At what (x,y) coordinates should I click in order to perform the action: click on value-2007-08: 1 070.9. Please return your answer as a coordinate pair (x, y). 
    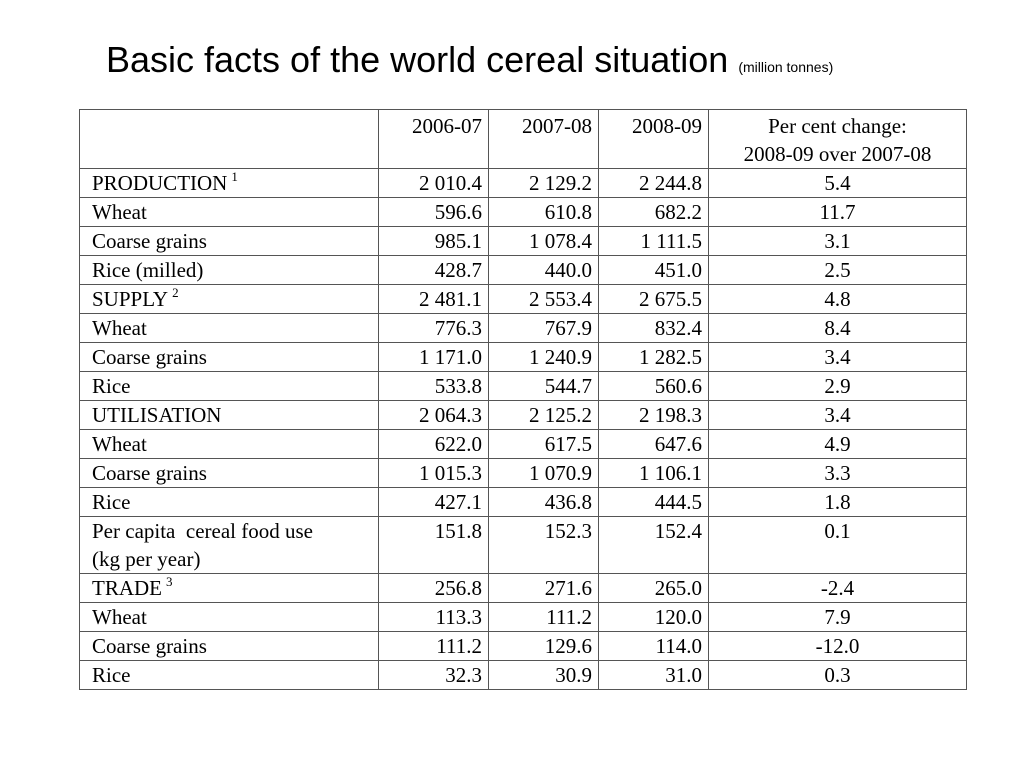
    Looking at the image, I should click on (543, 473).